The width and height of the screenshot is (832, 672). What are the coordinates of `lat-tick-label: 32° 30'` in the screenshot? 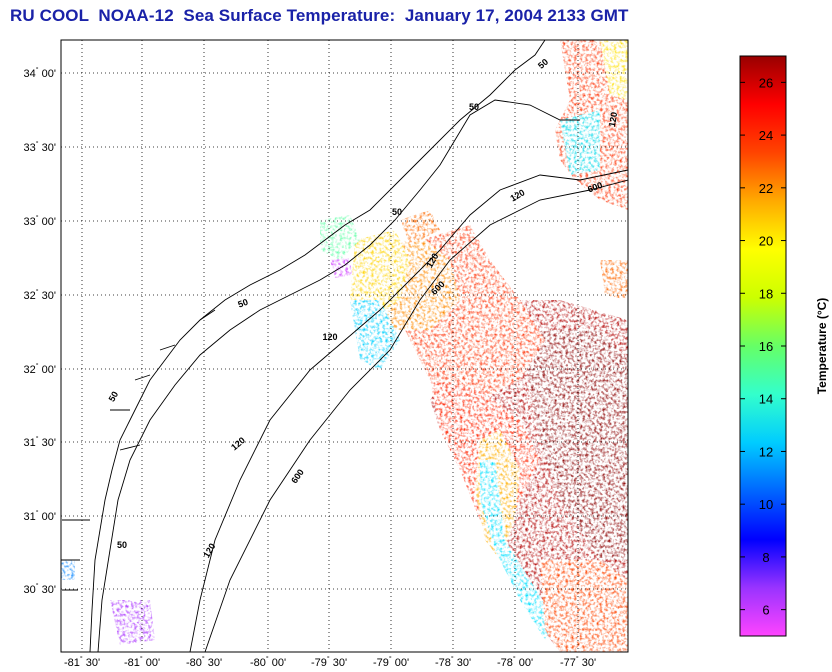 It's located at (40, 295).